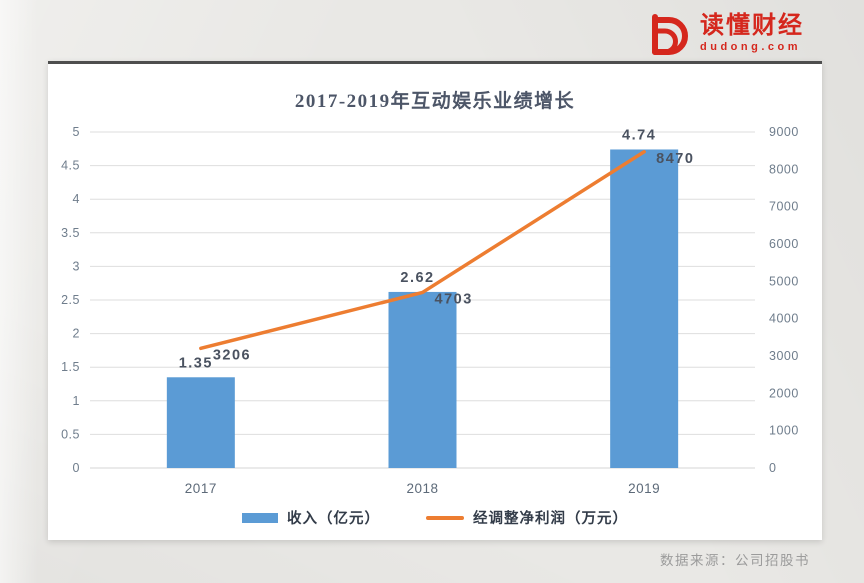  What do you see at coordinates (333, 519) in the screenshot?
I see `legend-label-revenue: 收入（亿元）` at bounding box center [333, 519].